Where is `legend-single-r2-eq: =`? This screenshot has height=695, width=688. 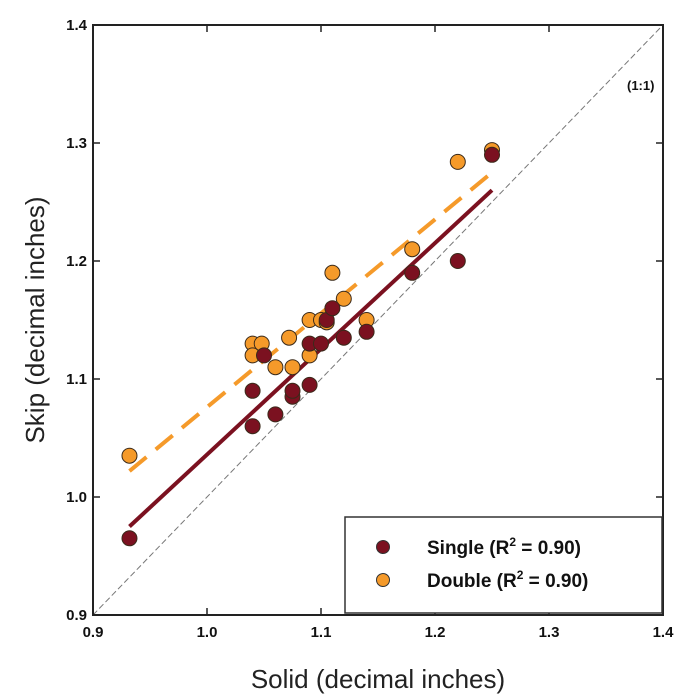
legend-single-r2-eq: = is located at coordinates (527, 548).